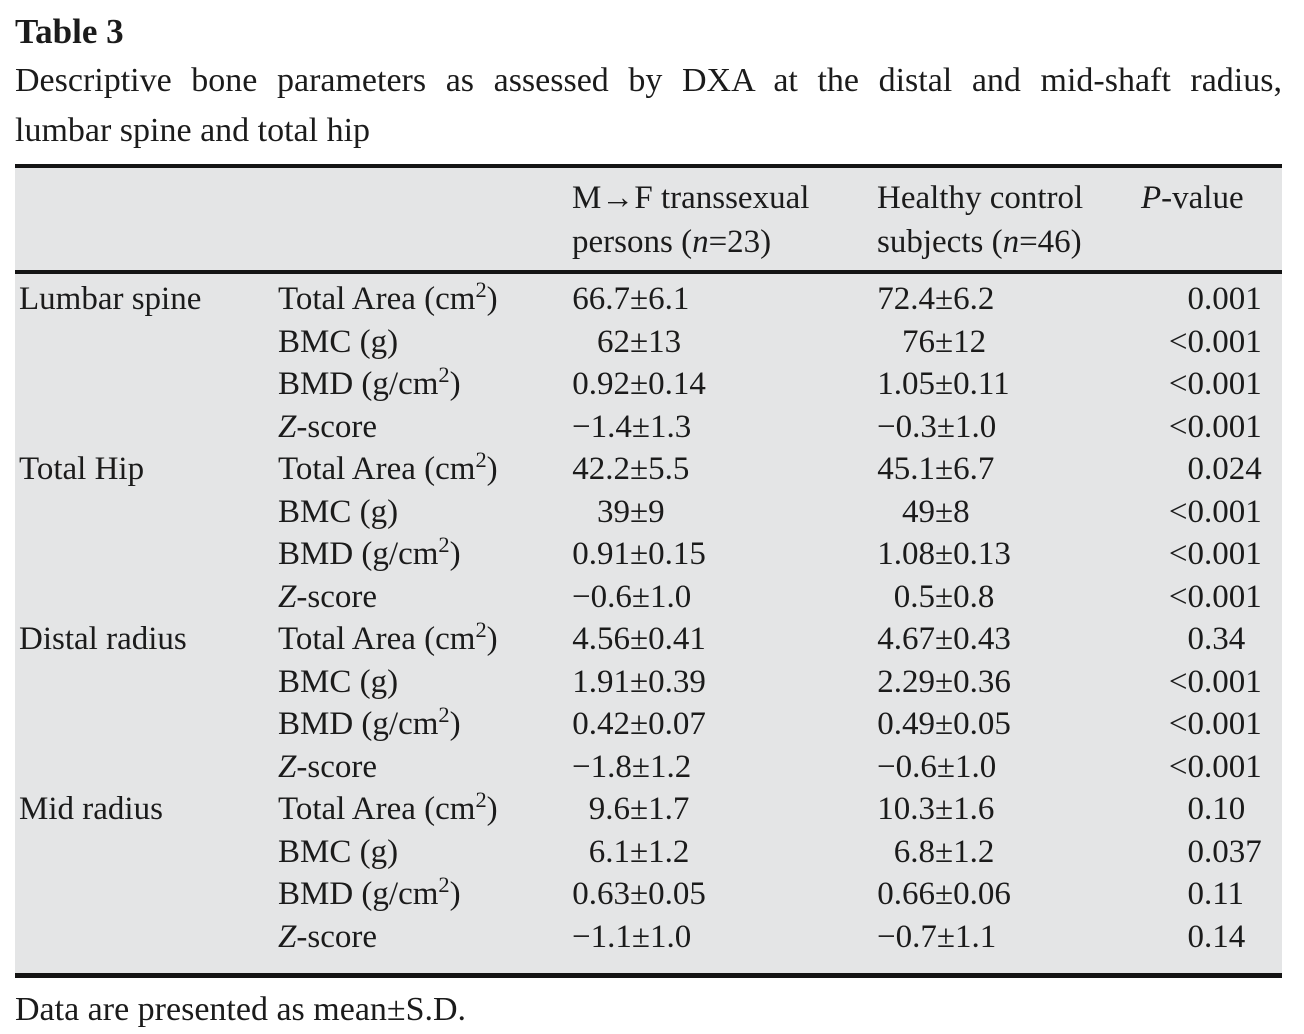 This screenshot has width=1304, height=1034. Describe the element at coordinates (648, 597) in the screenshot. I see `table-row: Z-score −0.6±1.0 0.5±0.8 <0.001` at that location.